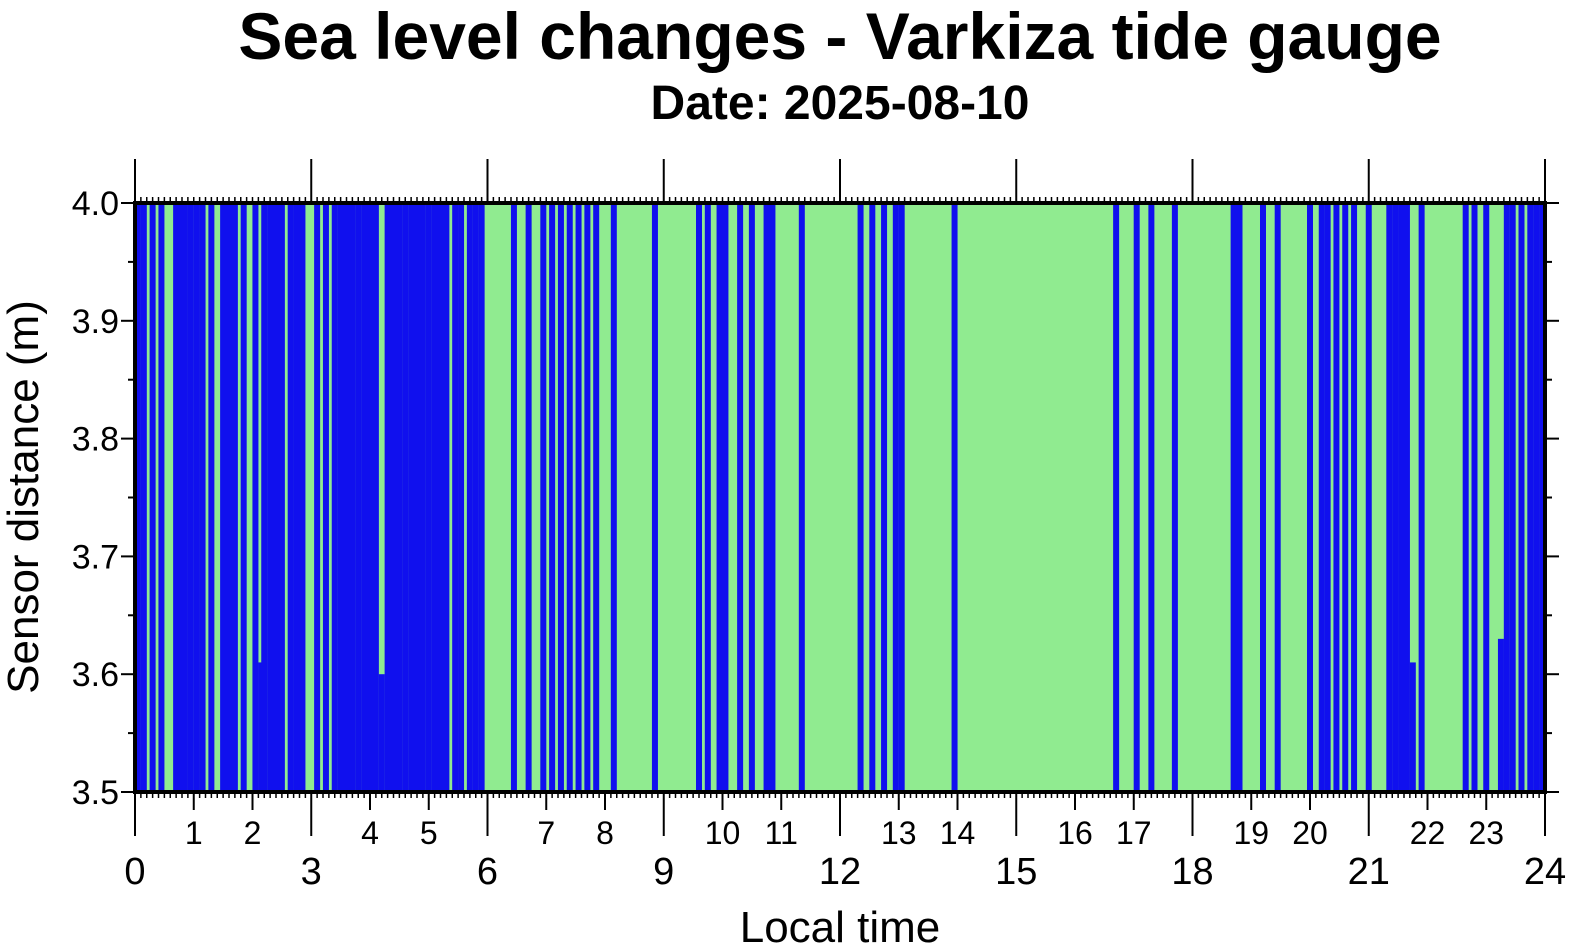  What do you see at coordinates (1428, 833) in the screenshot?
I see `x-minor-tick-label: 22` at bounding box center [1428, 833].